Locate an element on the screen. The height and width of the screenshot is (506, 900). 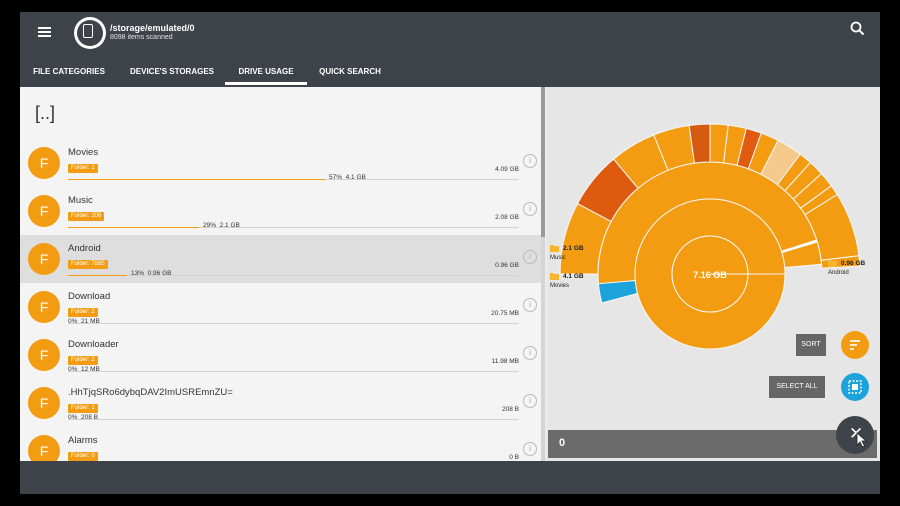
menu-button is located at coordinates (44, 32).